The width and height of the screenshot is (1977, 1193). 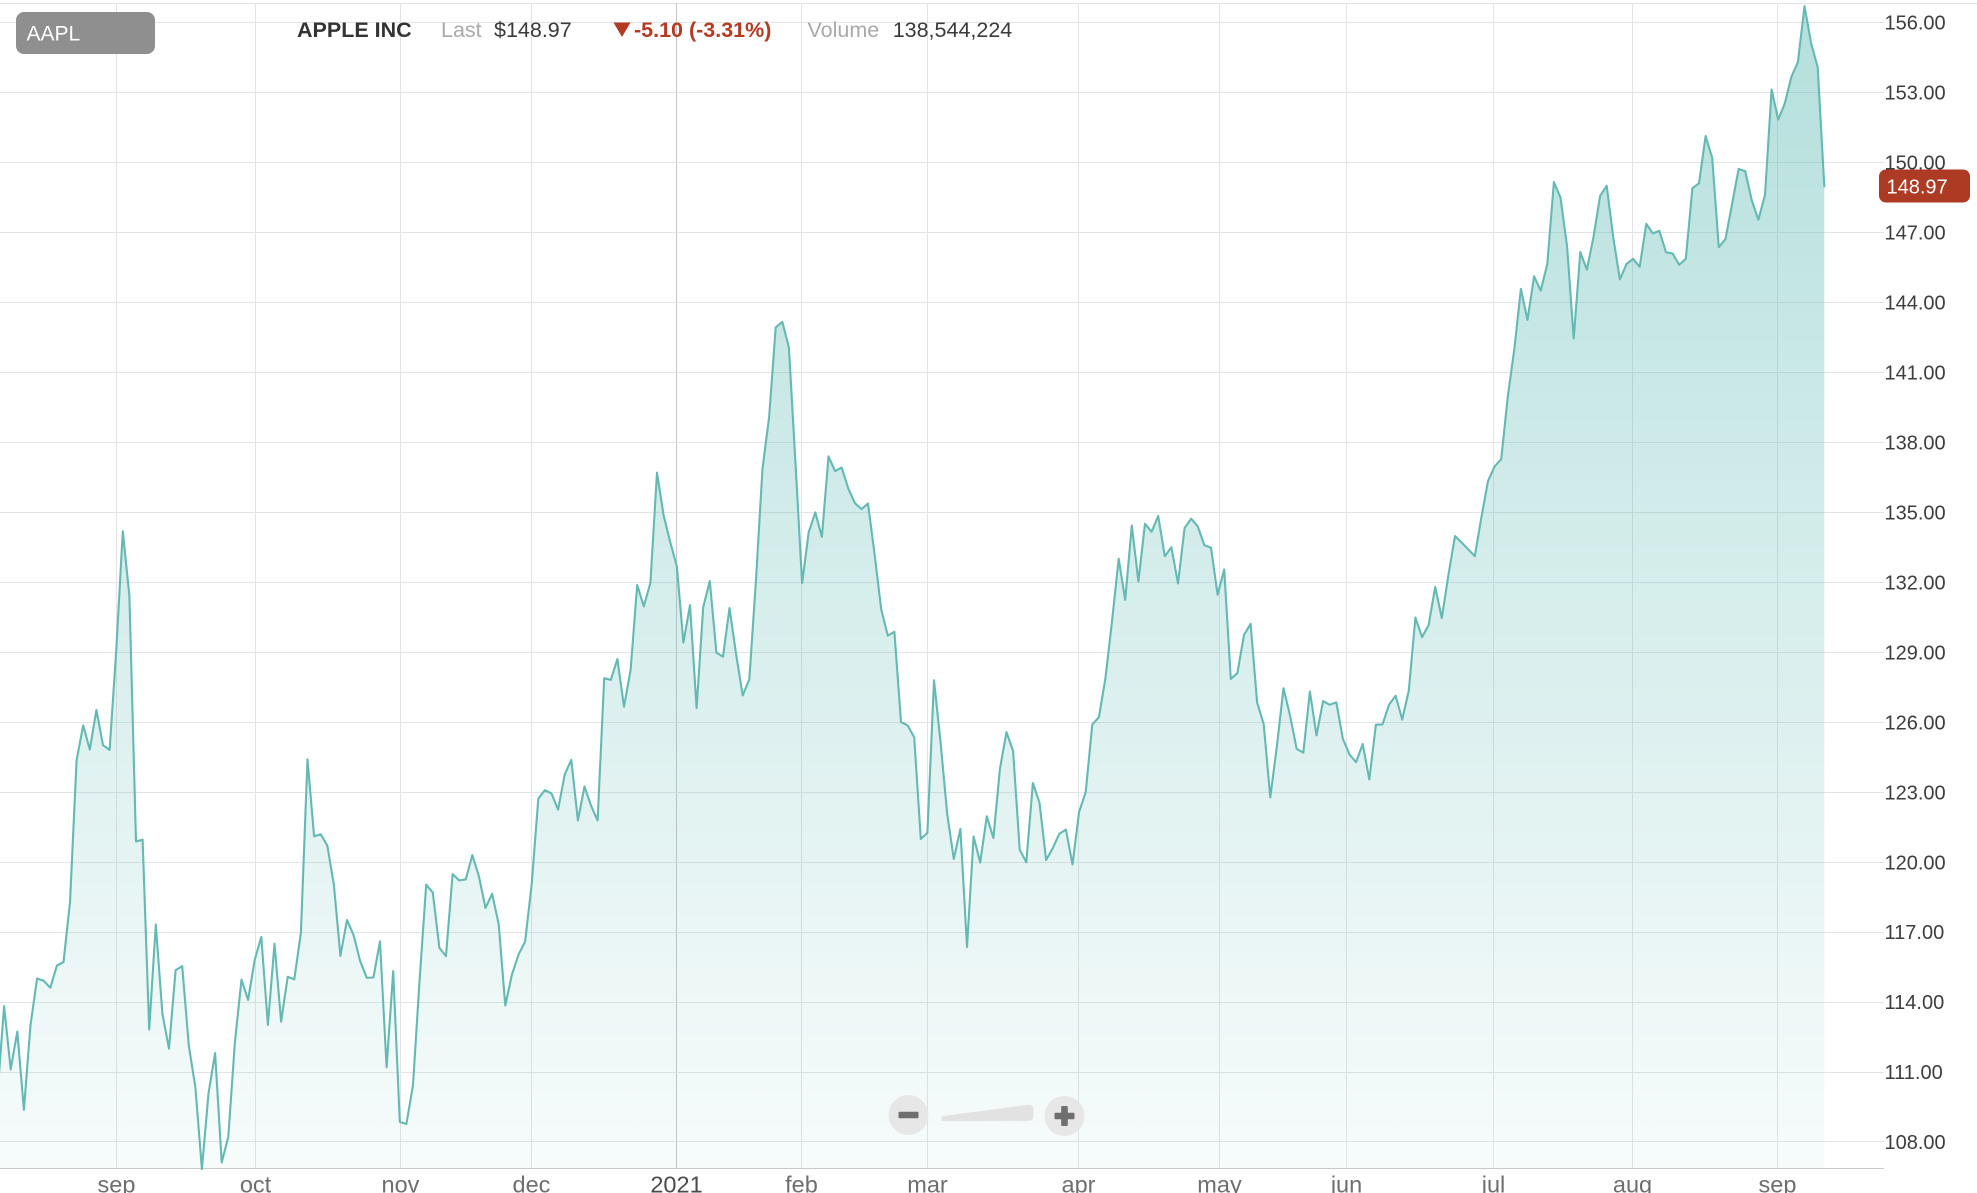 What do you see at coordinates (844, 30) in the screenshot?
I see `svg-text: Volume` at bounding box center [844, 30].